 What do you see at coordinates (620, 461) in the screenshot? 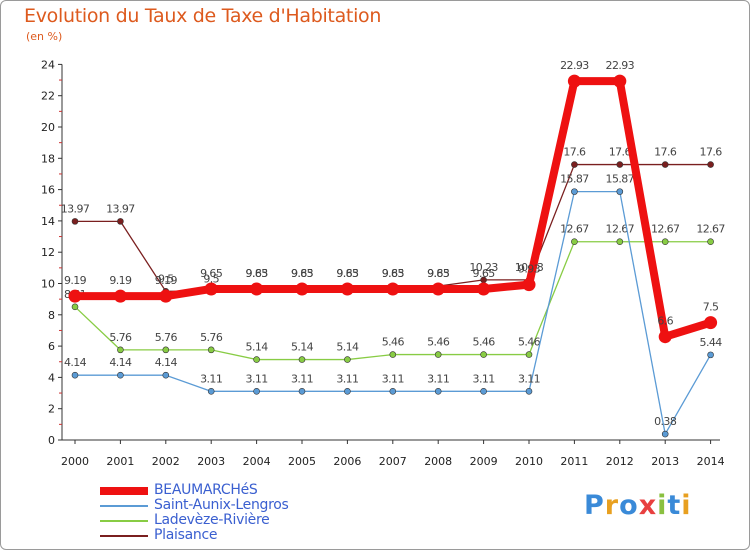
I see `x-tick-label: 2012` at bounding box center [620, 461].